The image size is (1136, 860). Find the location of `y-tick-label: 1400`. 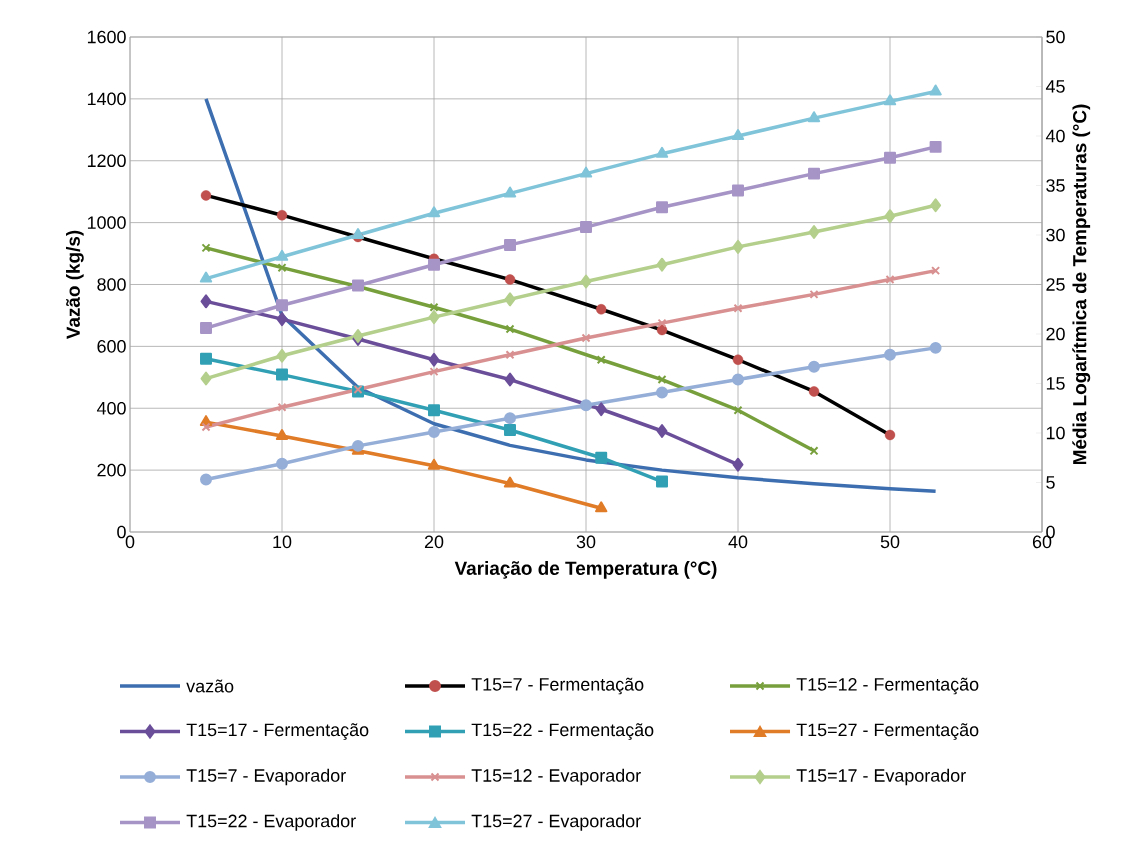

y-tick-label: 1400 is located at coordinates (106, 99).